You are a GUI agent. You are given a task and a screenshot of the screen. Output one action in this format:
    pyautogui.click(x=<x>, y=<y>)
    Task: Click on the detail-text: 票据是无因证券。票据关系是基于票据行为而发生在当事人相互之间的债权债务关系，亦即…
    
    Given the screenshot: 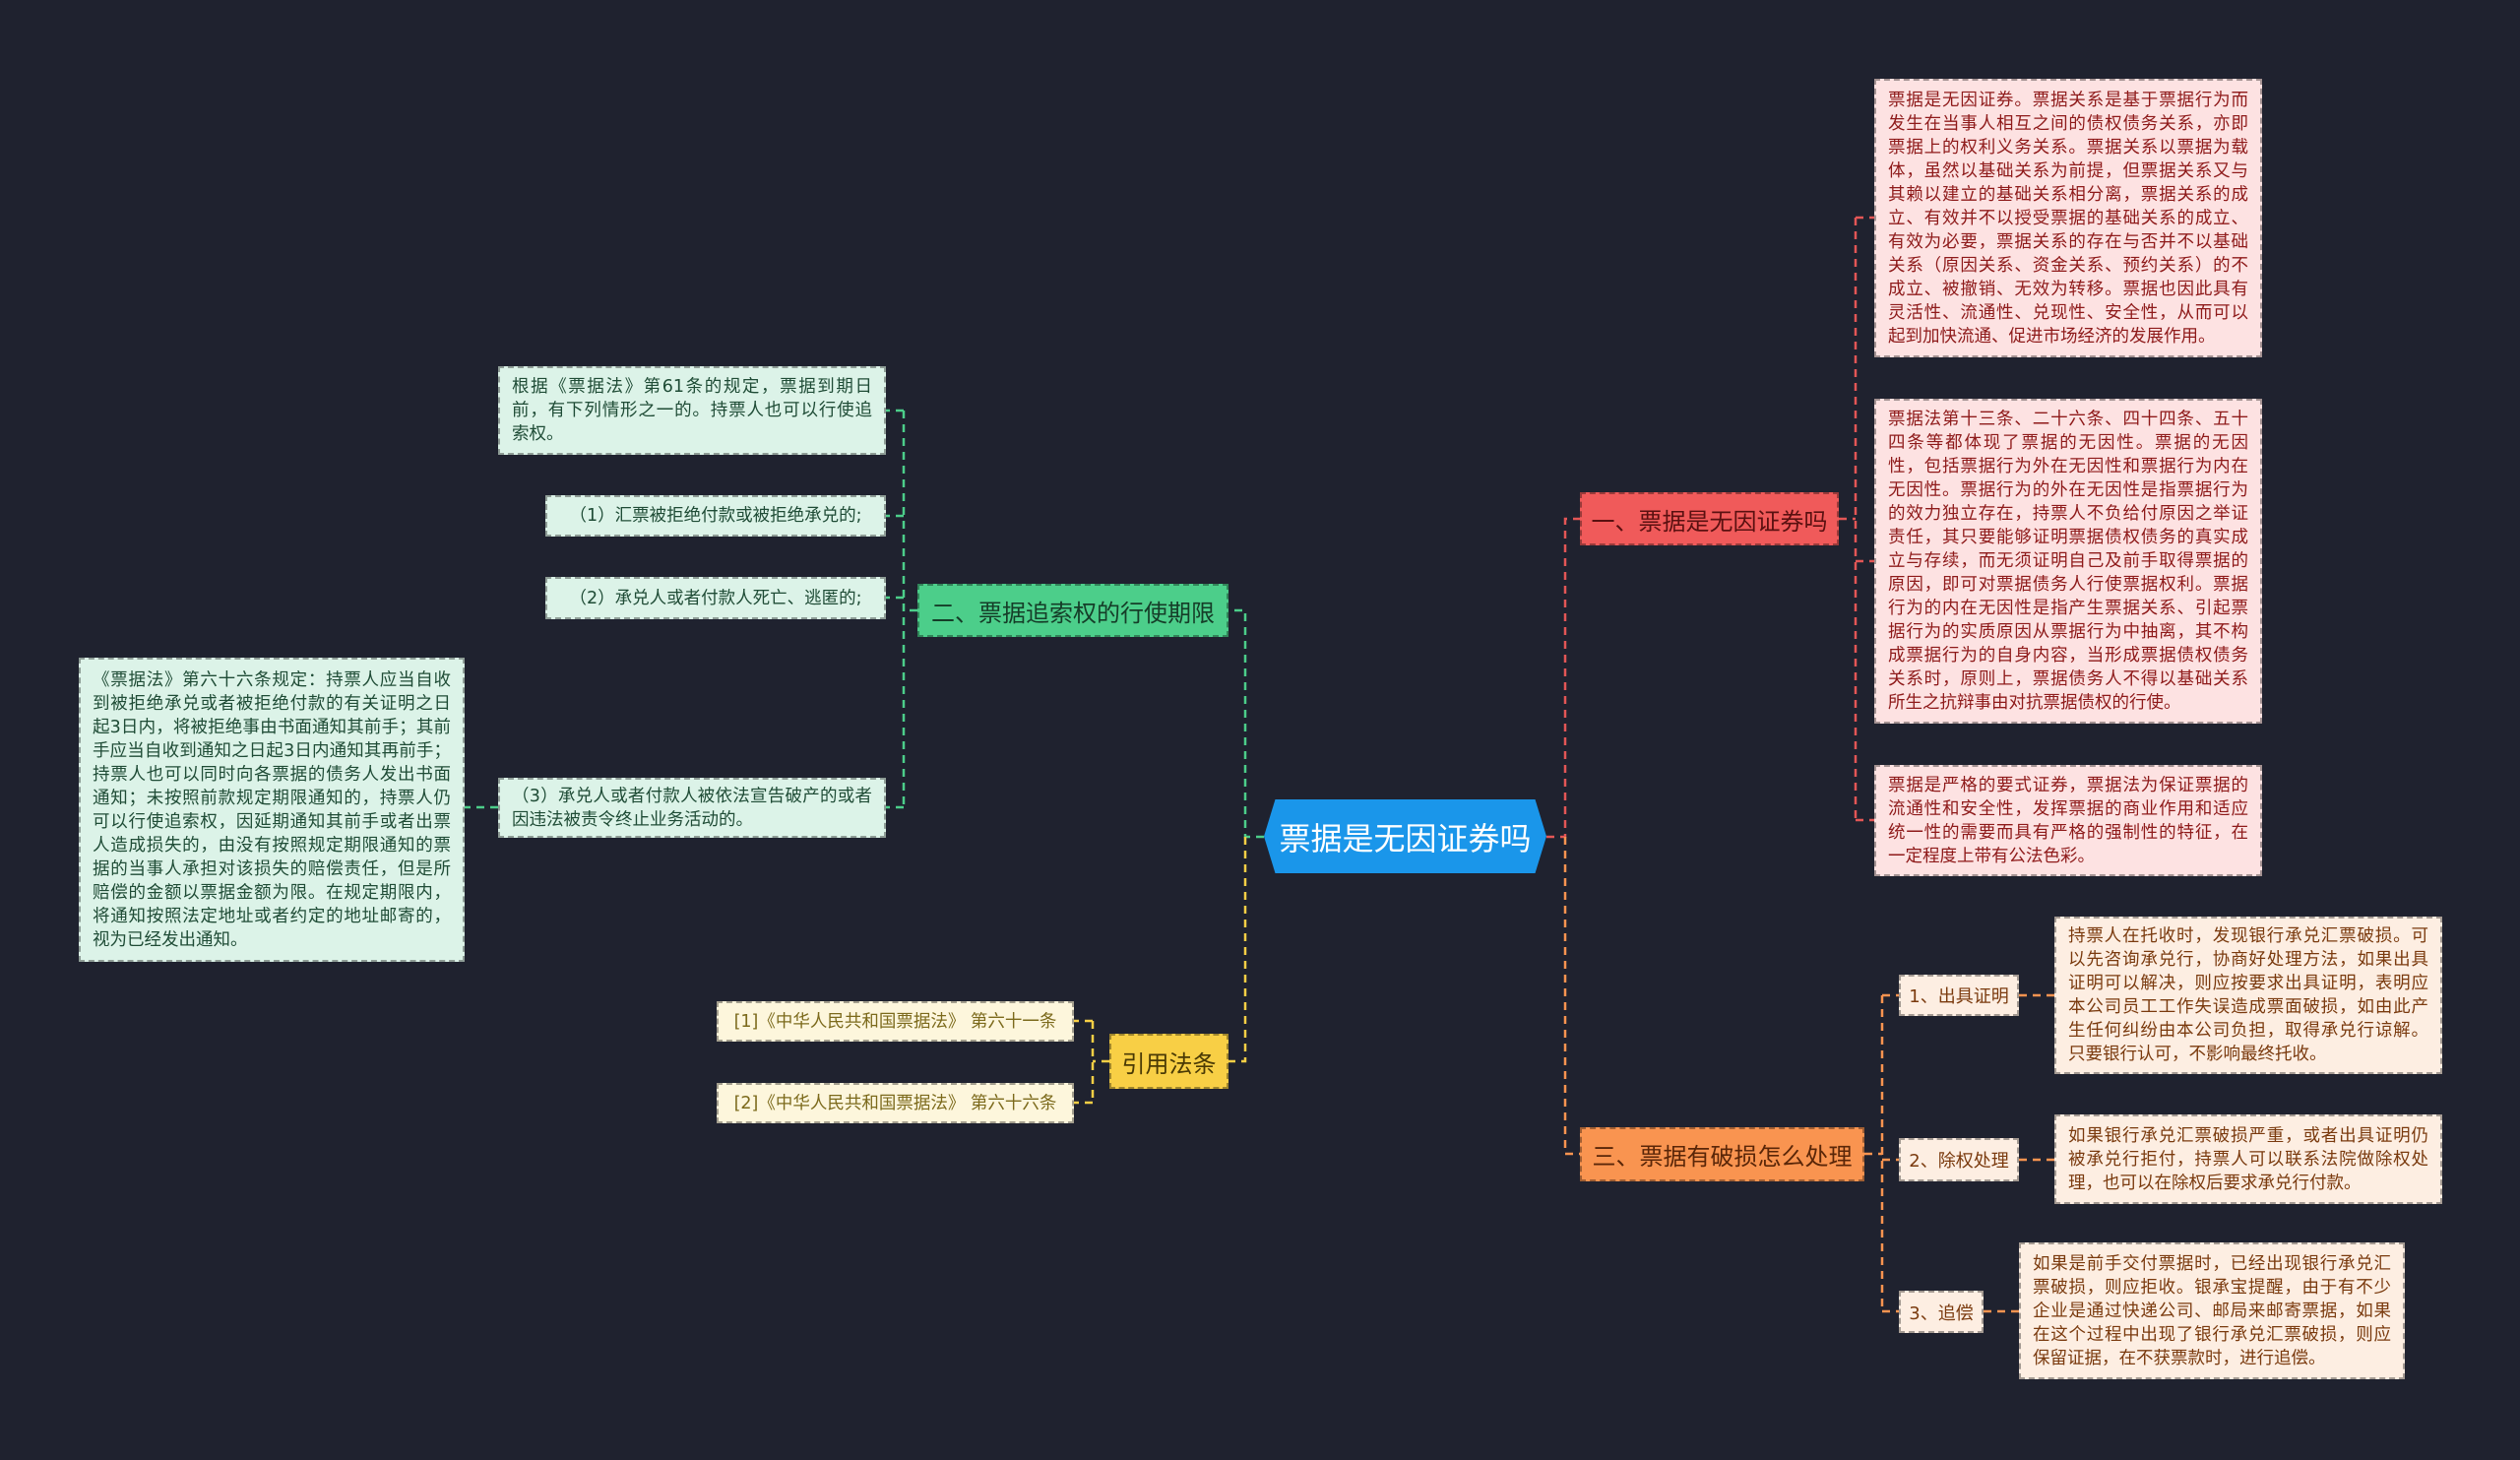 What is the action you would take?
    pyautogui.click(x=2068, y=218)
    